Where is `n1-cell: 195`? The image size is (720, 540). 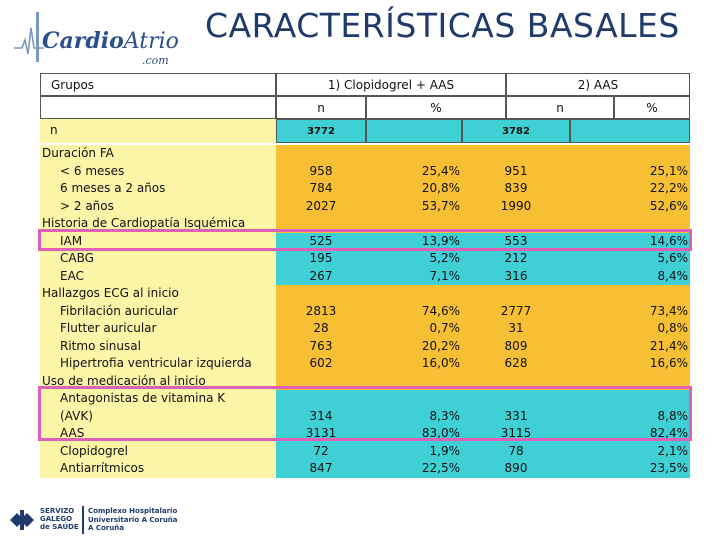
n1-cell: 195 is located at coordinates (321, 259).